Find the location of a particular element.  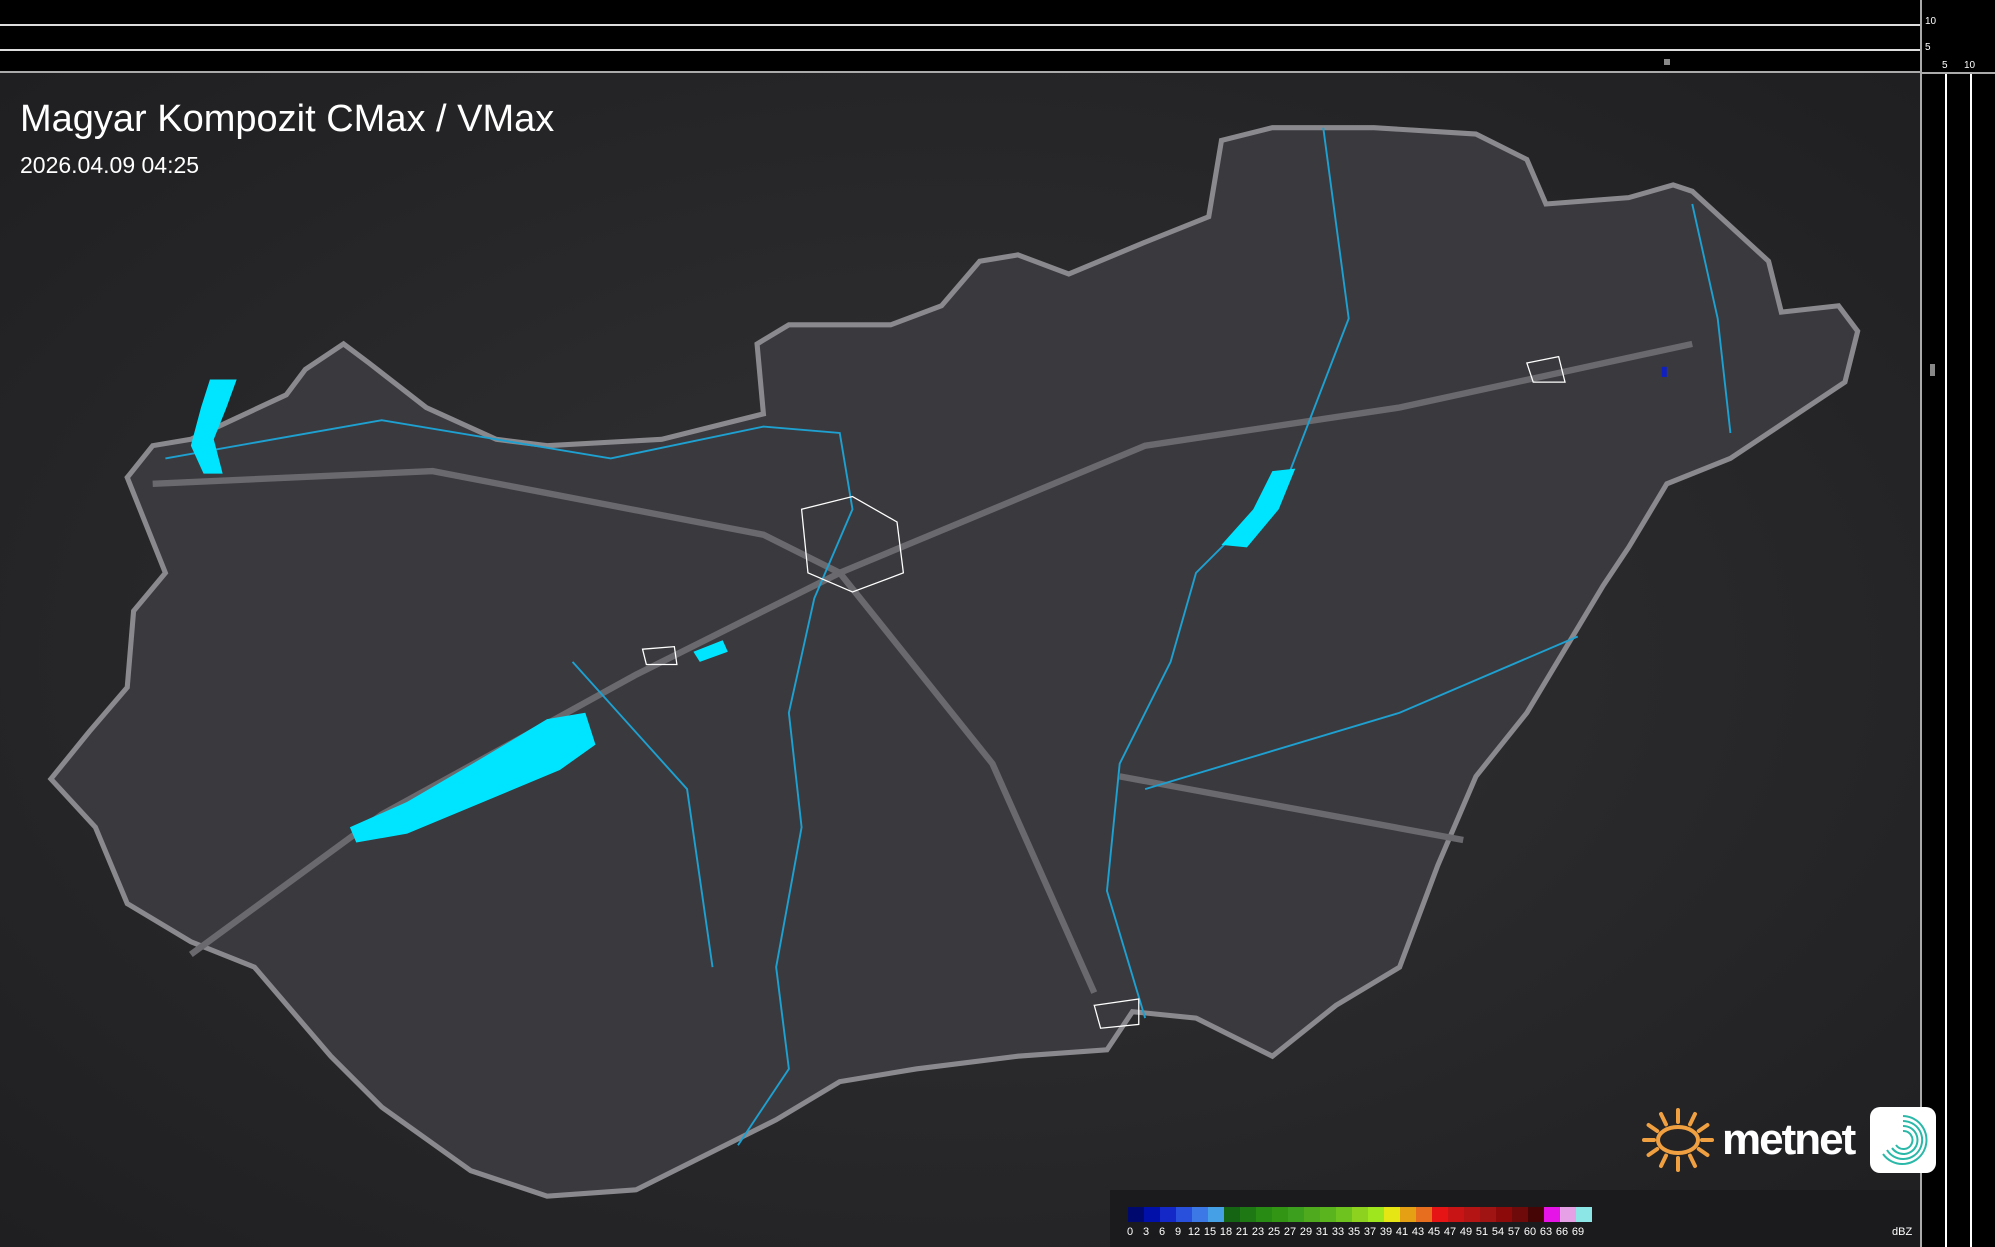

map-title: Magyar Kompozit CMax / VMax is located at coordinates (287, 119).